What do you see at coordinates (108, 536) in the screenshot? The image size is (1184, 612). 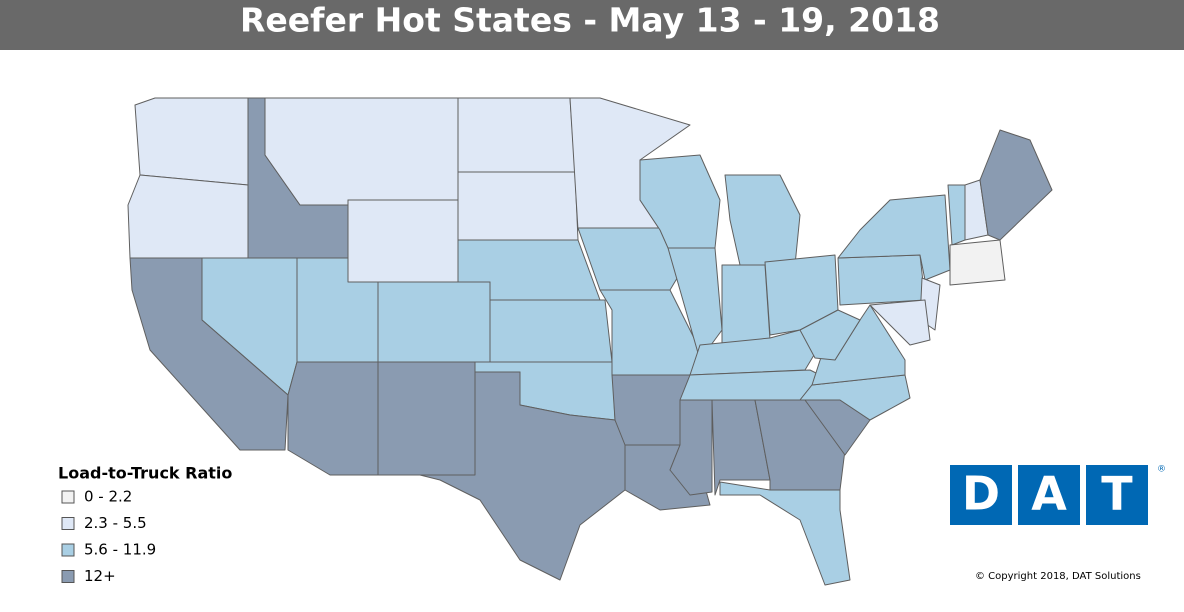 I see `legend: 0 - 2.2 2.3 - 5.5 5.6 - 11.9 12+` at bounding box center [108, 536].